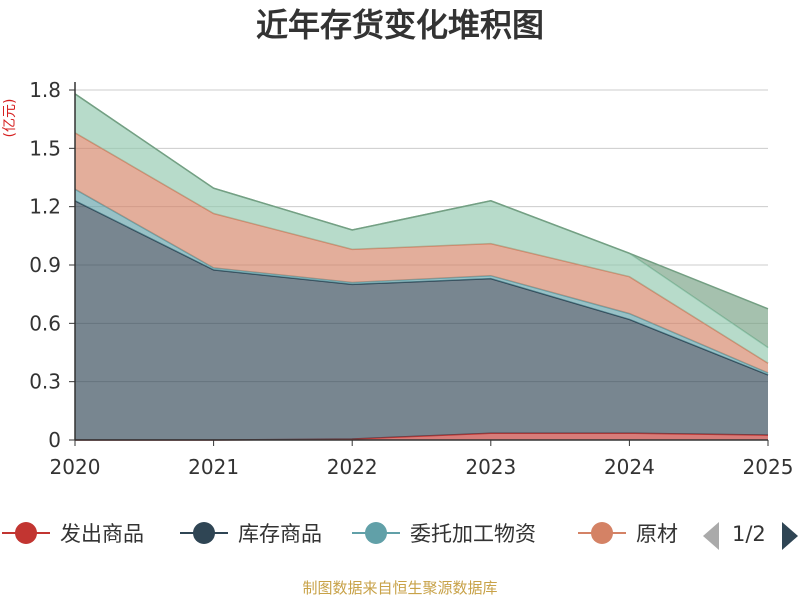 The height and width of the screenshot is (600, 800). What do you see at coordinates (400, 25) in the screenshot?
I see `chart-title: 近年存货变化堆积图` at bounding box center [400, 25].